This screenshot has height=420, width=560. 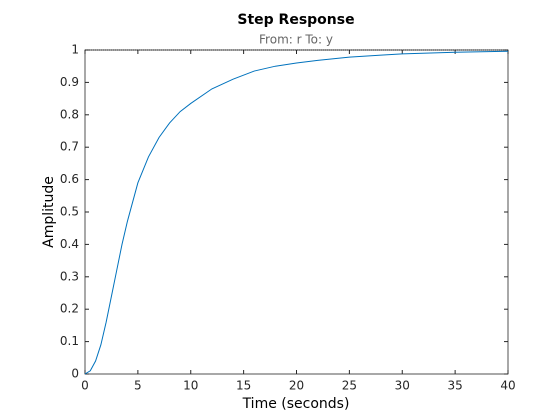 What do you see at coordinates (454, 386) in the screenshot?
I see `x-tick-label: 35` at bounding box center [454, 386].